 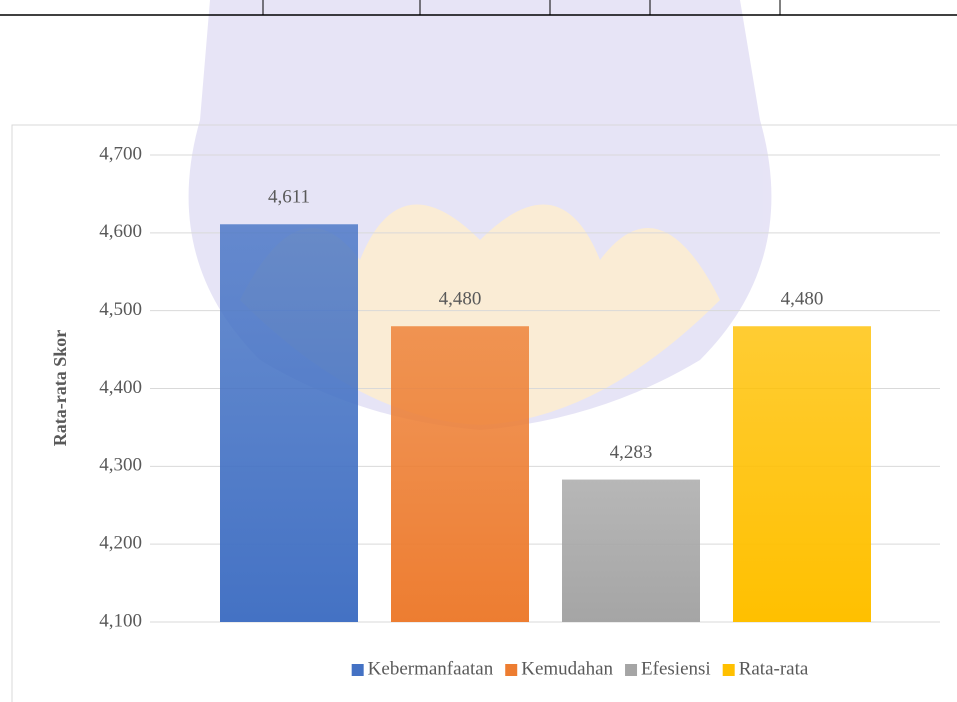 I want to click on legend-label: Efesiensi, so click(x=676, y=668).